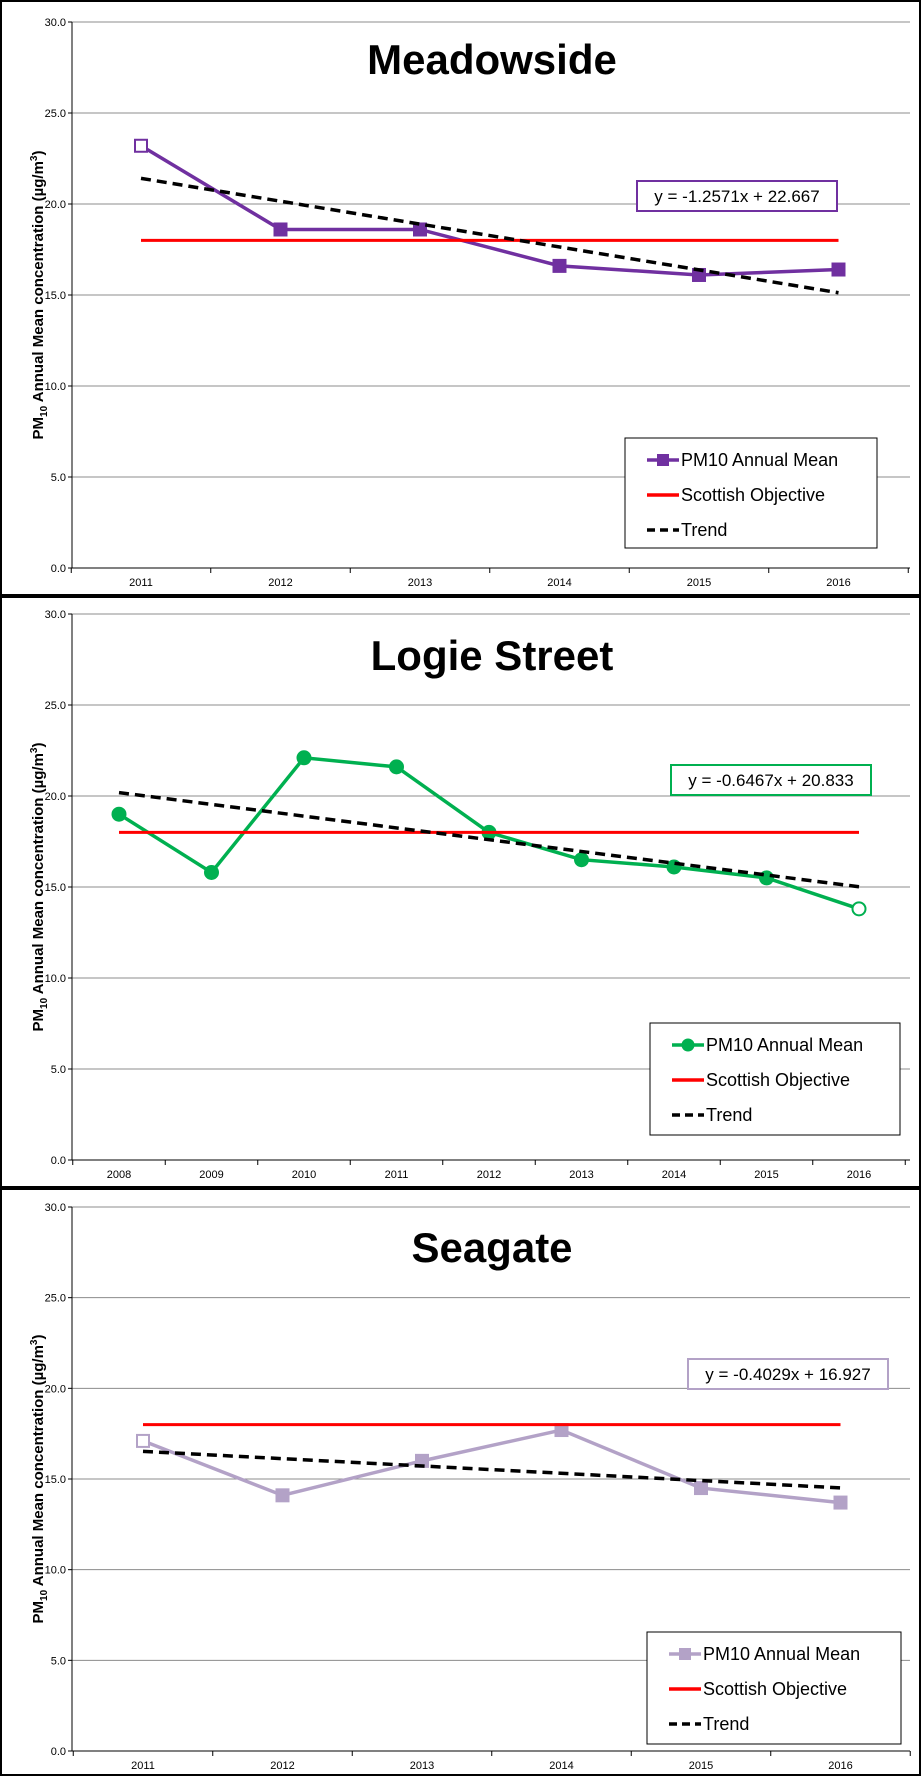  I want to click on chart-title: Seagate, so click(491, 1247).